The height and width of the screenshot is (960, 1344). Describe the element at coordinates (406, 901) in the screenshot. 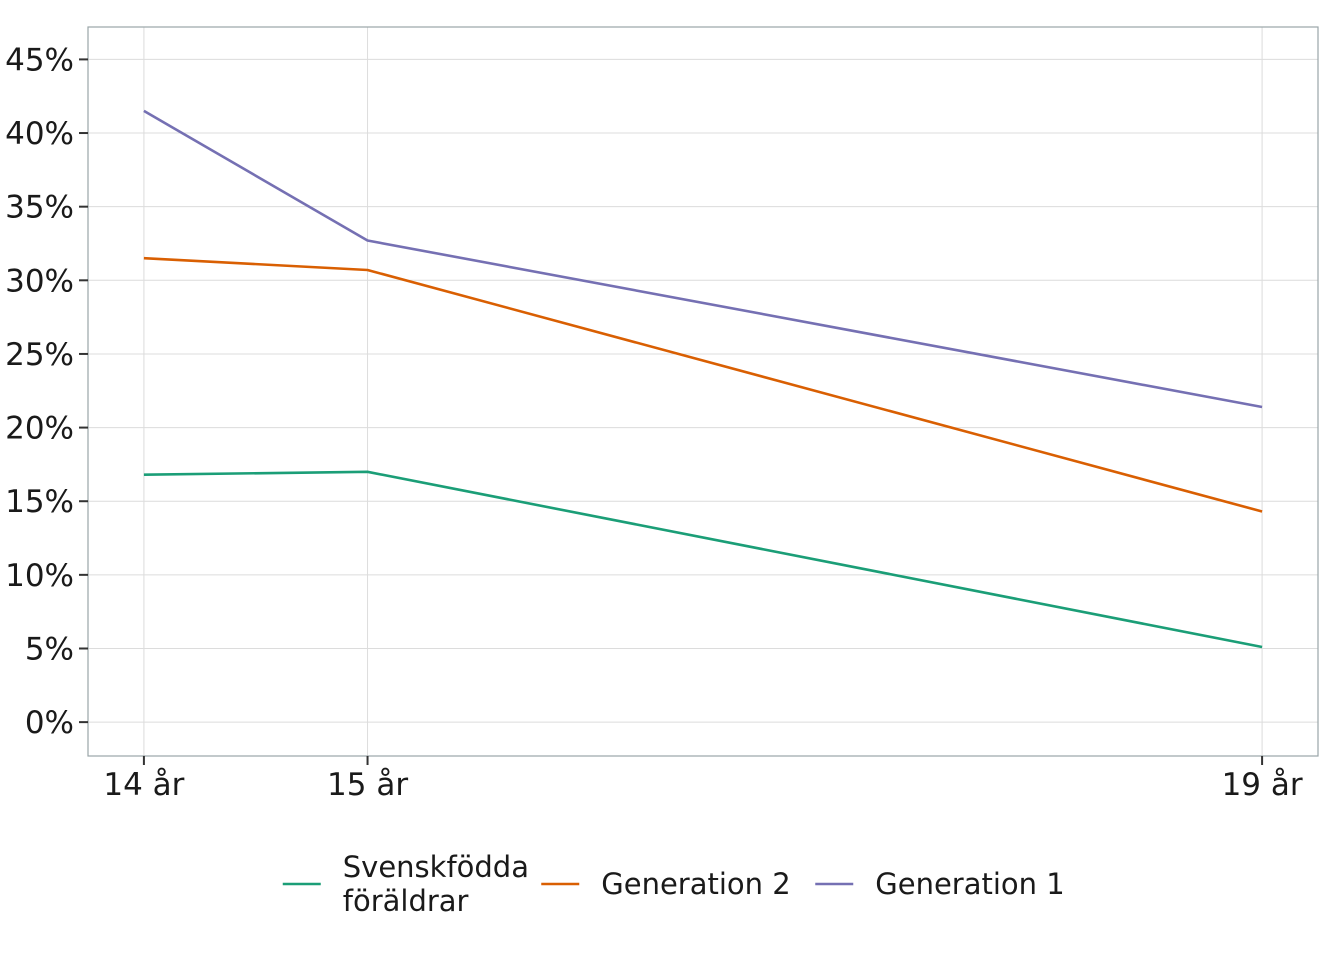

I see `legend-label: föräldrar` at that location.